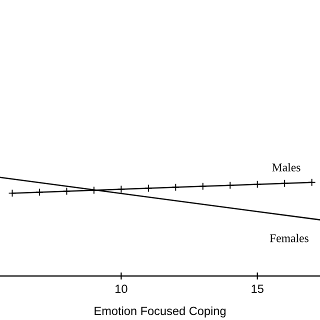  Describe the element at coordinates (286, 167) in the screenshot. I see `series-label: Males` at that location.